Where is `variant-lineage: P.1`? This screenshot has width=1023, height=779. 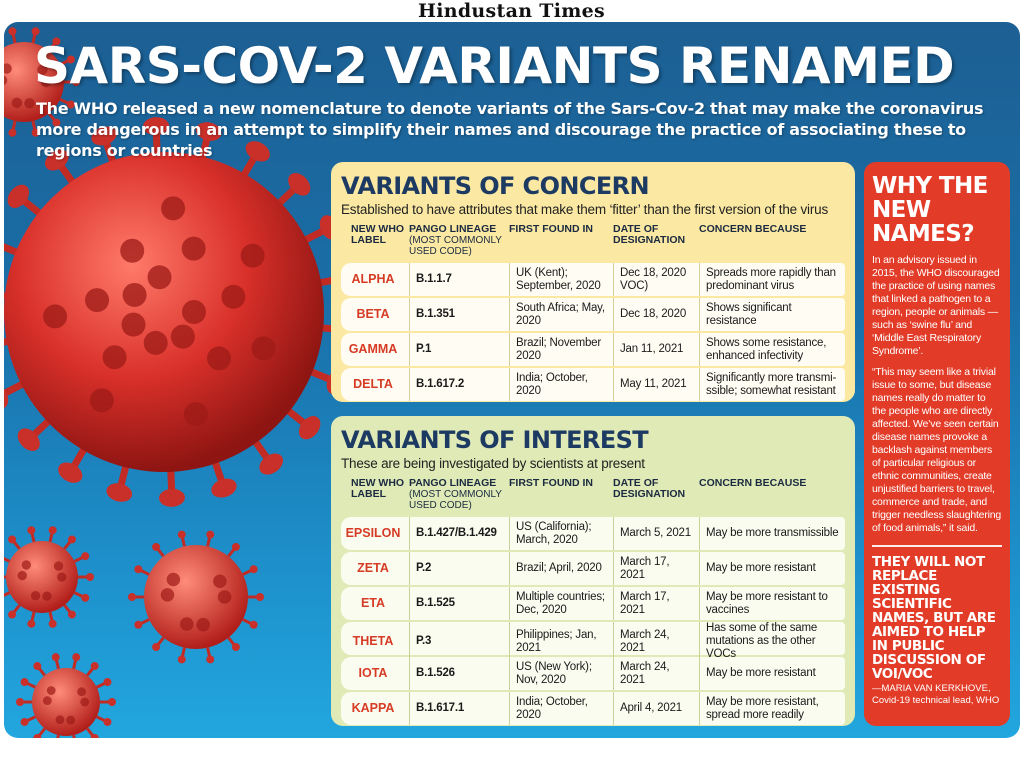 variant-lineage: P.1 is located at coordinates (459, 349).